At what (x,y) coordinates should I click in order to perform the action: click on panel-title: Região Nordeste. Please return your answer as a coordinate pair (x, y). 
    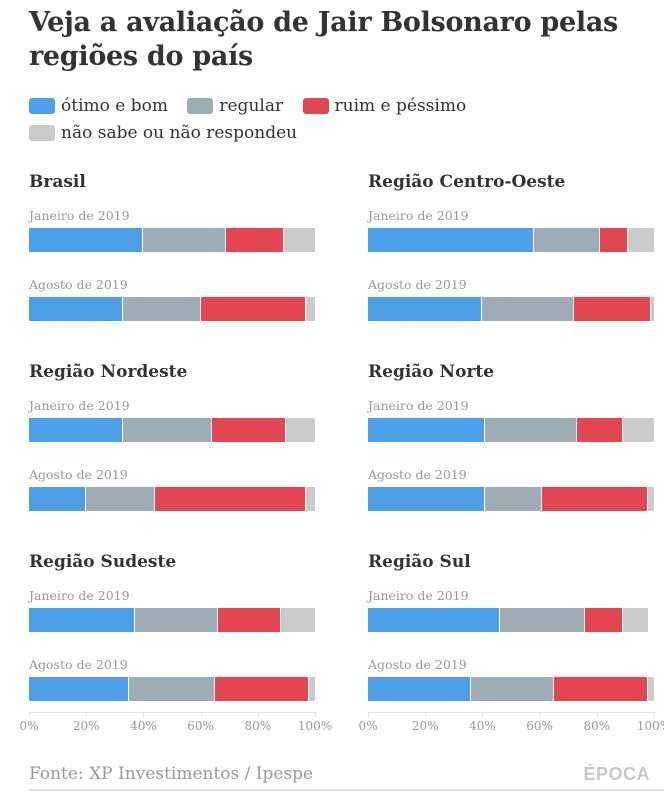
    Looking at the image, I should click on (108, 372).